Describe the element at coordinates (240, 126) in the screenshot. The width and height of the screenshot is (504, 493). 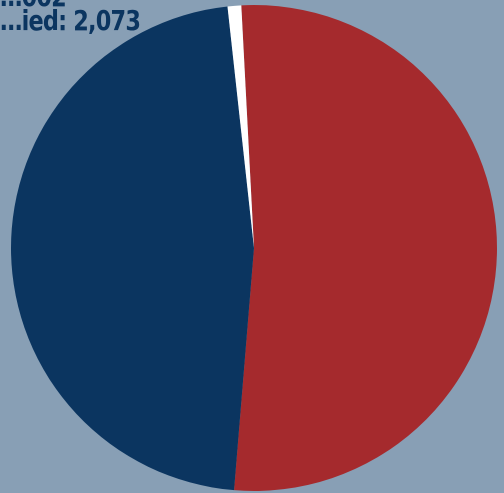
I see `slice-white` at that location.